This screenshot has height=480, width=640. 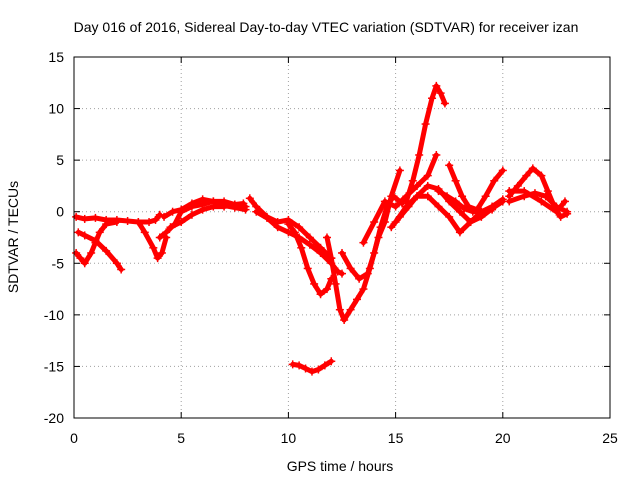 I want to click on x-tick-label: 25, so click(x=610, y=438).